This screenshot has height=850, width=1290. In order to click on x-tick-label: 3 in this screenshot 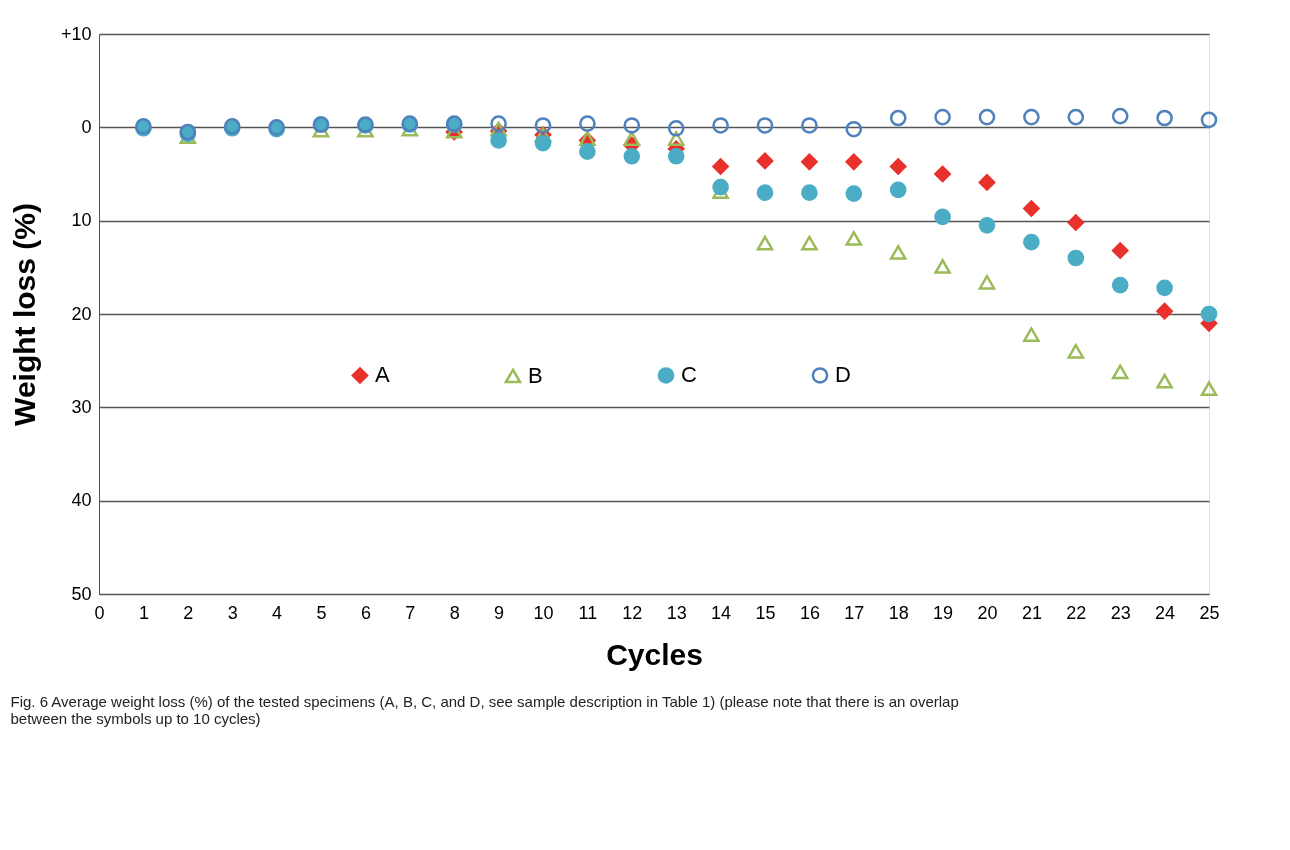, I will do `click(232, 612)`.